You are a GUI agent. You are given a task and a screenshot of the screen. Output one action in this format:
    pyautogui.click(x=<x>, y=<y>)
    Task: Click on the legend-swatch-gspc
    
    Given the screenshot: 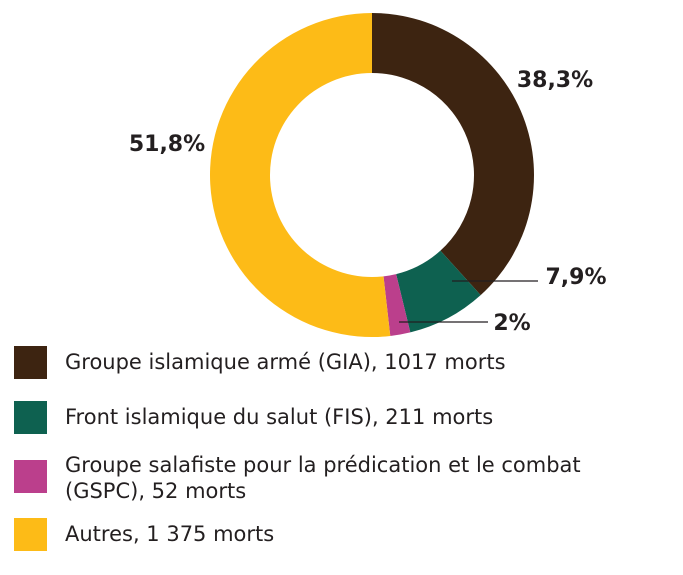 What is the action you would take?
    pyautogui.click(x=30, y=476)
    